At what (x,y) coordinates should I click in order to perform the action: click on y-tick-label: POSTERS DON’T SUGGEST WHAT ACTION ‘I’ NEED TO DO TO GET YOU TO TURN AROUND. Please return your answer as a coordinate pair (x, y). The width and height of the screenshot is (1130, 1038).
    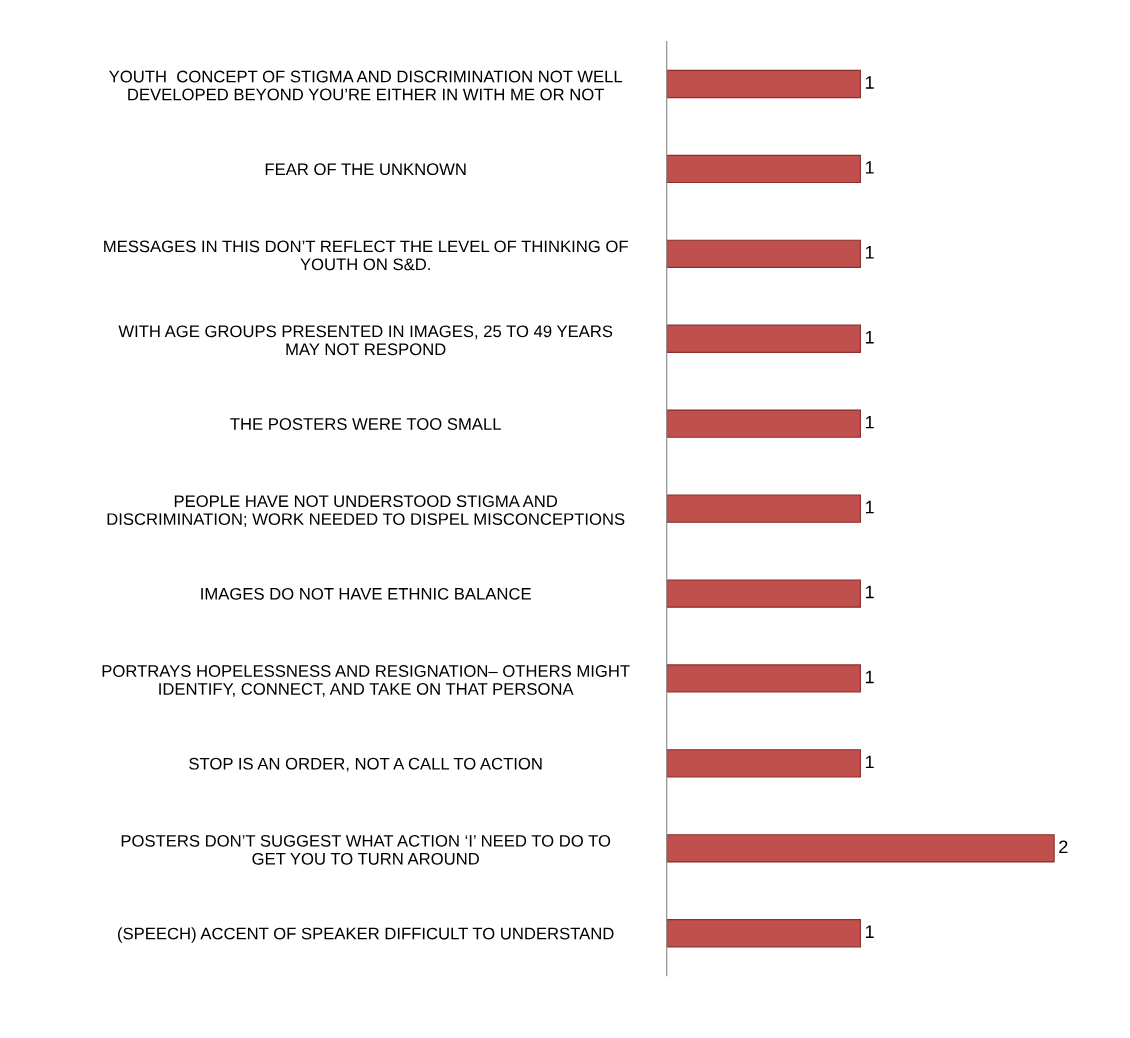
    Looking at the image, I should click on (366, 849).